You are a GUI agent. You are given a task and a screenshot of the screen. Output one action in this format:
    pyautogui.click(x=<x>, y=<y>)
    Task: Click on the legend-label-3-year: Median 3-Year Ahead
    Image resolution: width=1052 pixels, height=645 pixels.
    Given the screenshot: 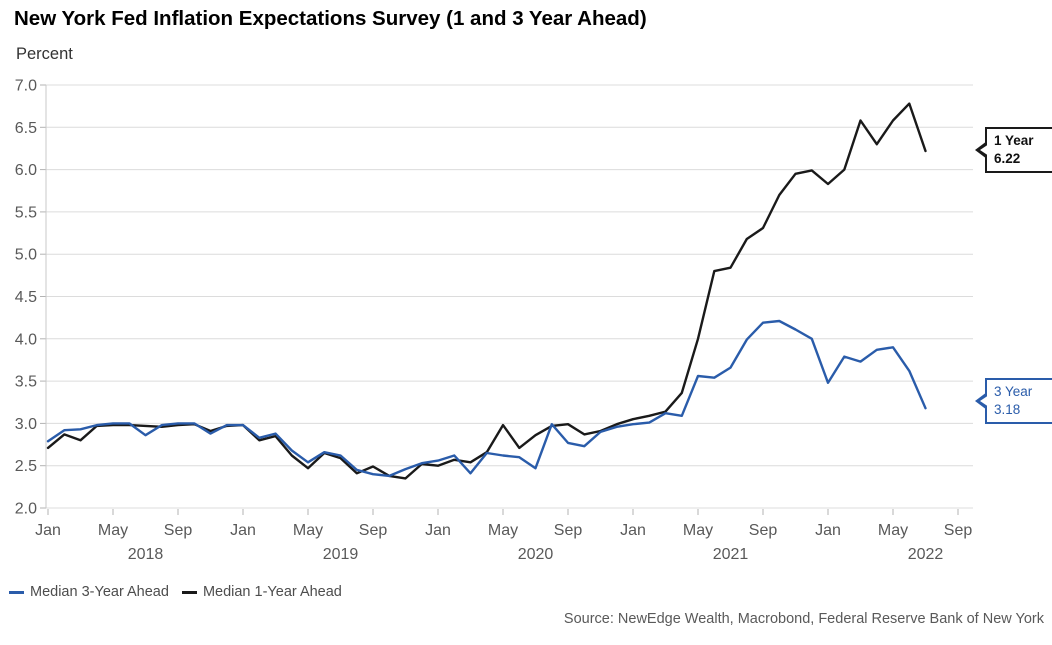 What is the action you would take?
    pyautogui.click(x=99, y=592)
    